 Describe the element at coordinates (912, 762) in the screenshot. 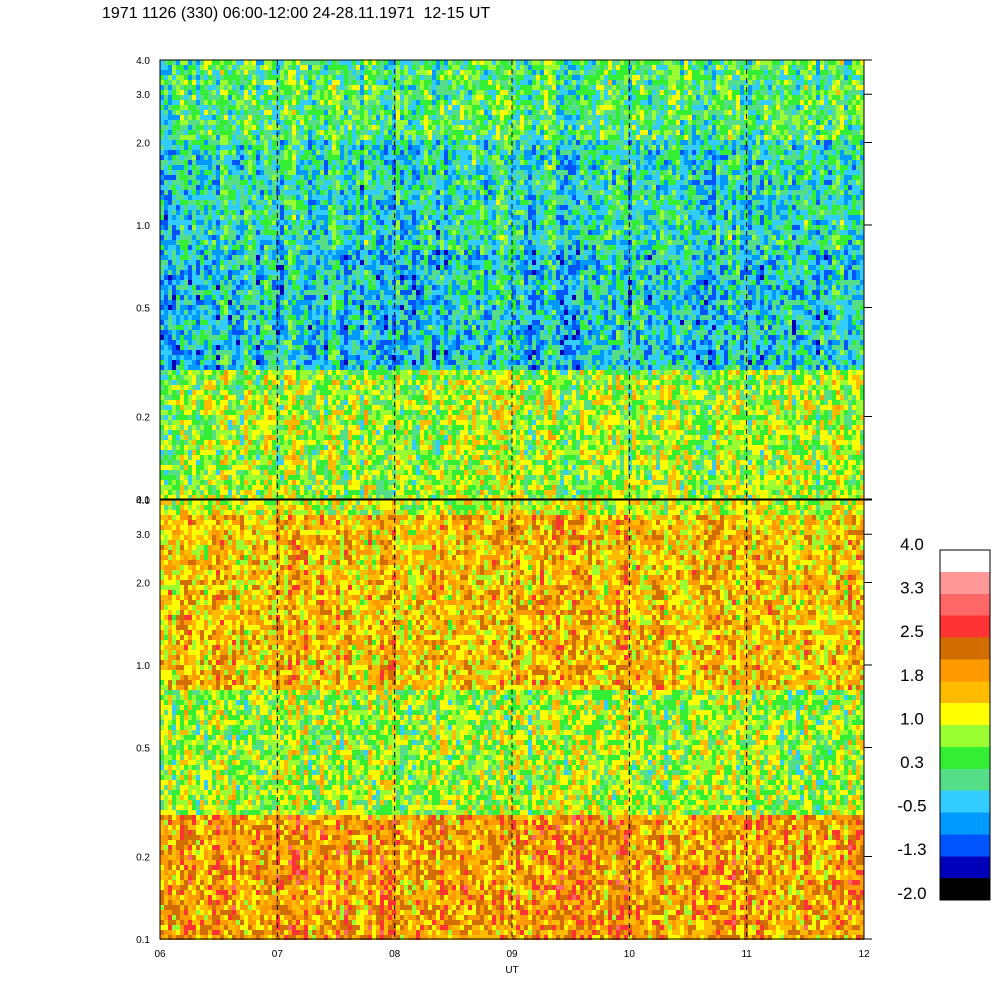

I see `colorbar-label: 0.3` at that location.